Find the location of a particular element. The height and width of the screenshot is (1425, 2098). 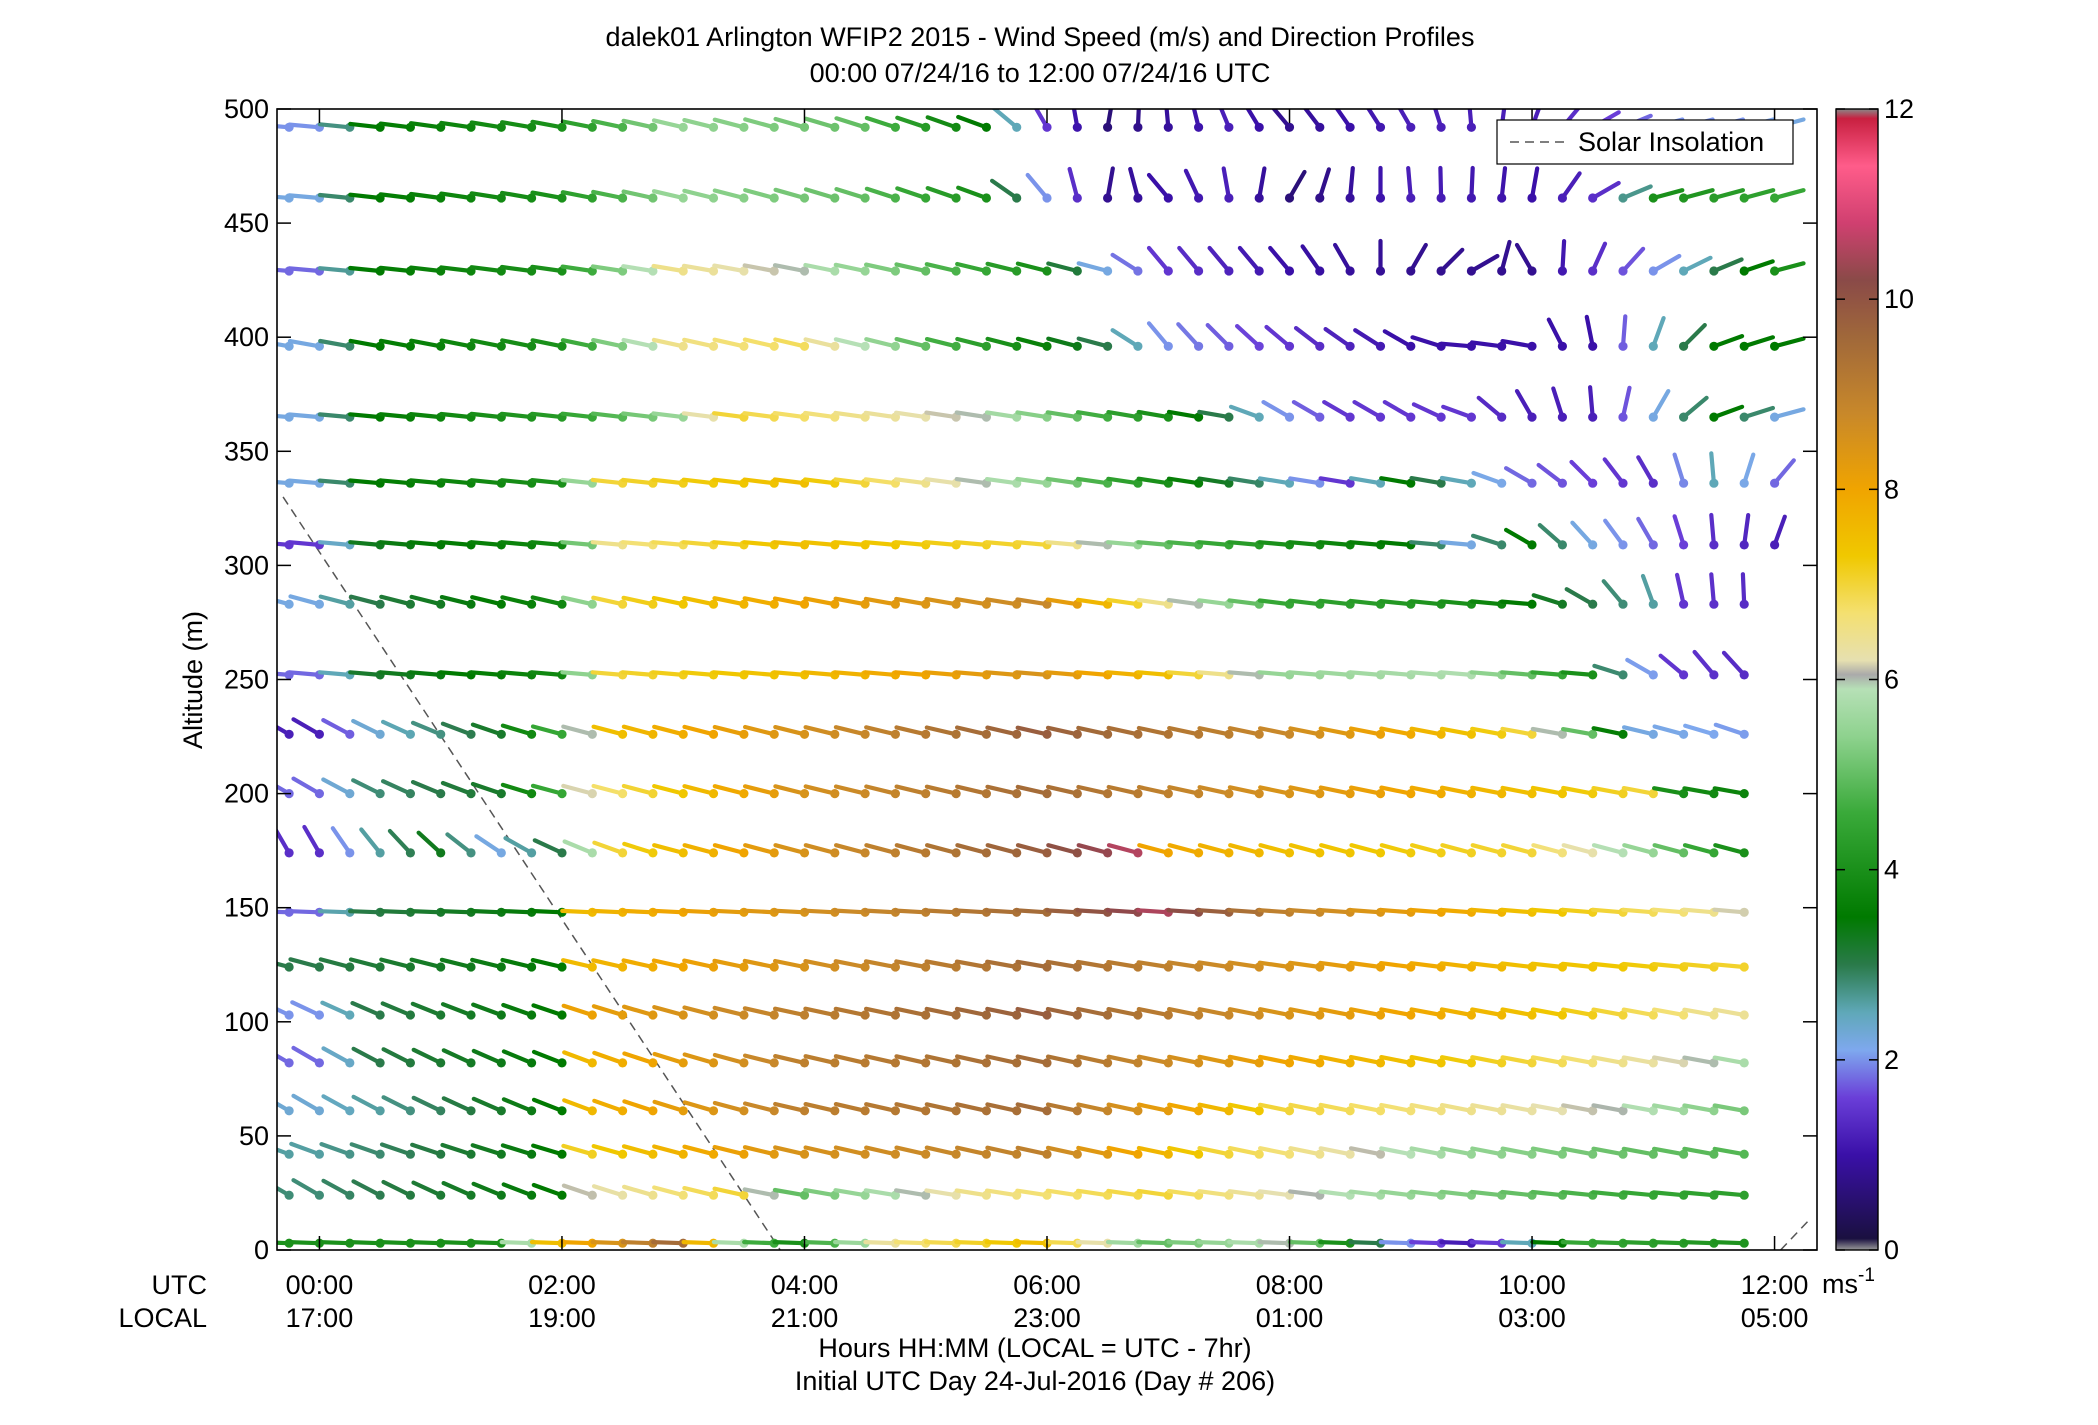

colorbar-tick-label: 2 is located at coordinates (1891, 1060).